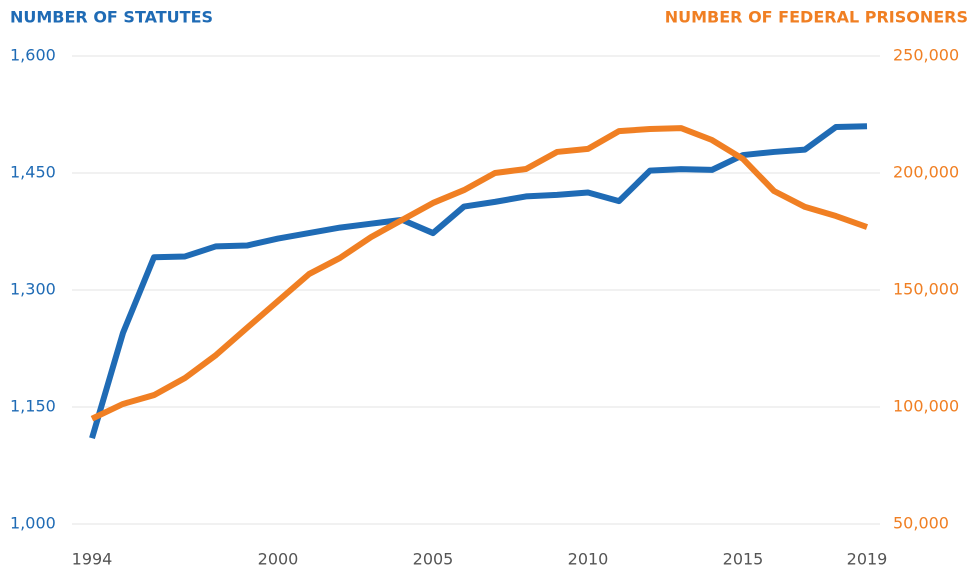 This screenshot has height=573, width=971. Describe the element at coordinates (588, 559) in the screenshot. I see `x-tick-label: 2010` at that location.